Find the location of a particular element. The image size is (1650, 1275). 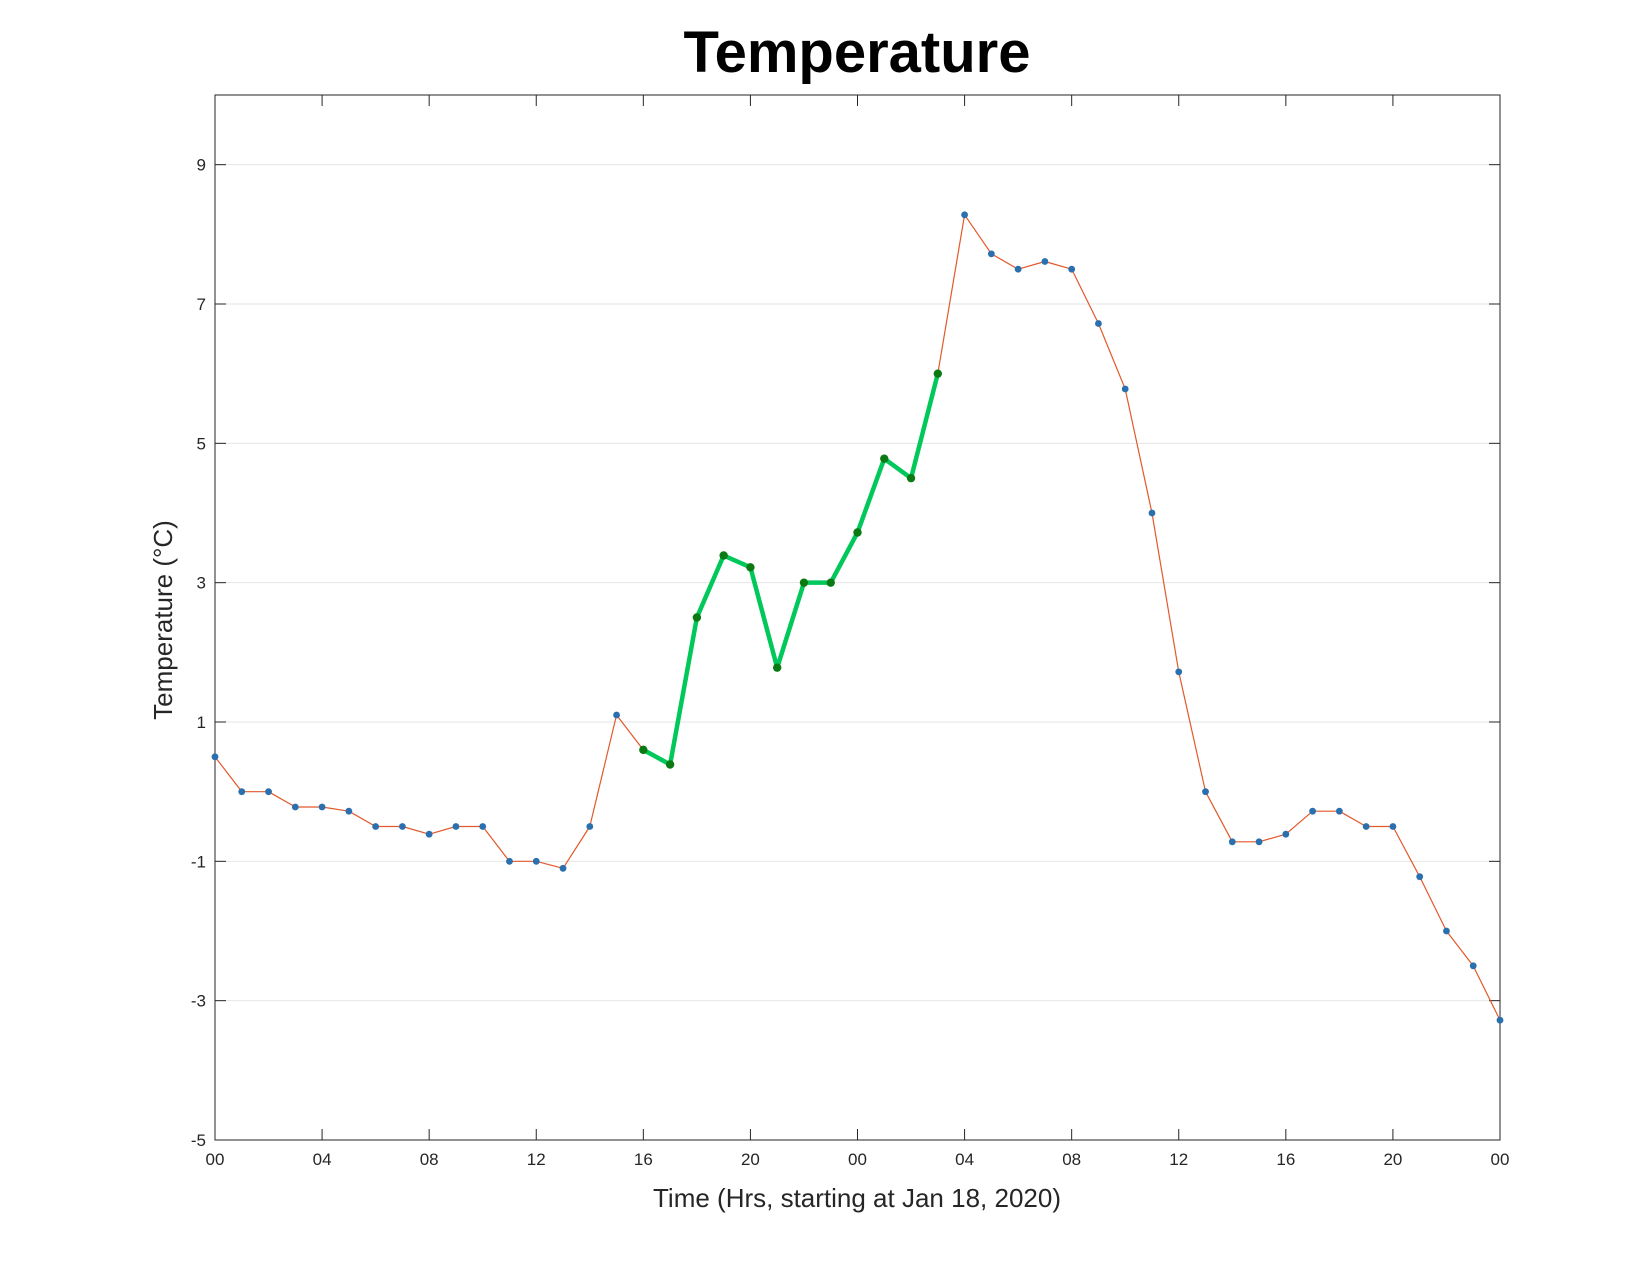

series-highlight is located at coordinates (791, 569).